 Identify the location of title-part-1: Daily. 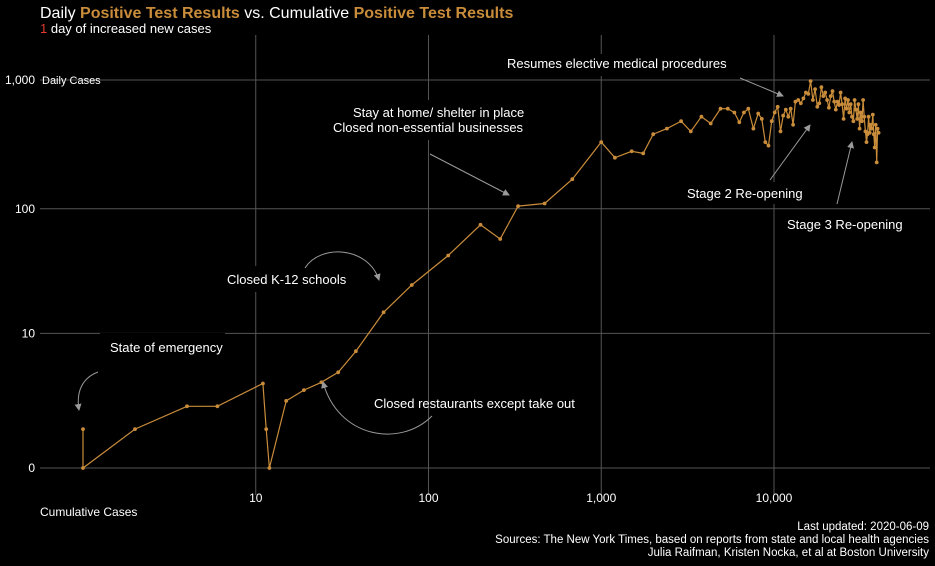
(60, 13).